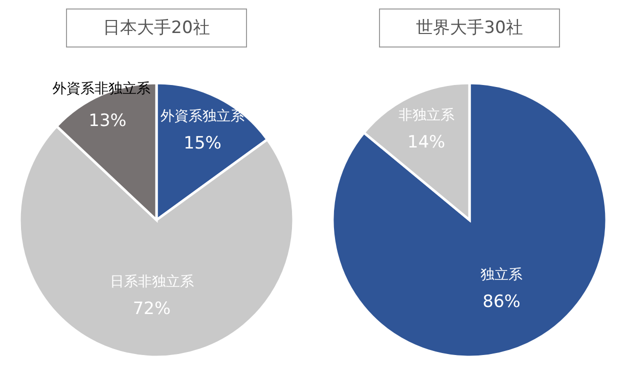 Image resolution: width=626 pixels, height=370 pixels. Describe the element at coordinates (203, 144) in the screenshot. I see `data-label: 15%` at that location.